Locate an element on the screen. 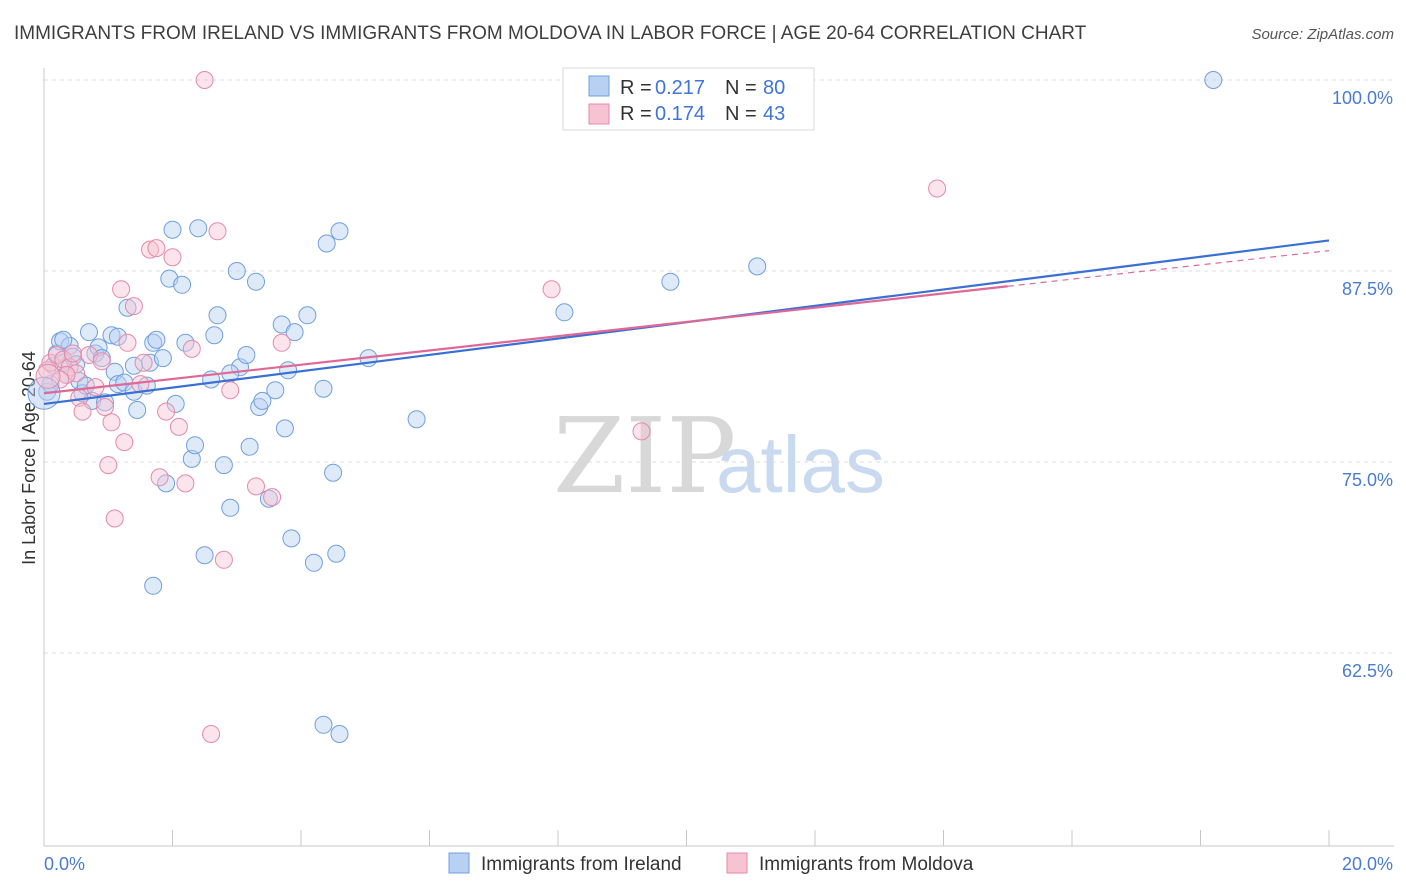 Image resolution: width=1406 pixels, height=892 pixels. point-moldova-cluster is located at coordinates (48, 376).